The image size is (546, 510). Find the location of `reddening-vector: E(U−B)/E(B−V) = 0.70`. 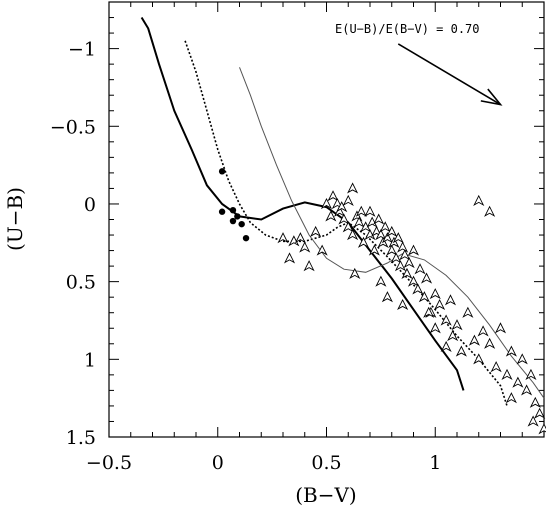

reddening-vector: E(U−B)/E(B−V) = 0.70 is located at coordinates (419, 64).